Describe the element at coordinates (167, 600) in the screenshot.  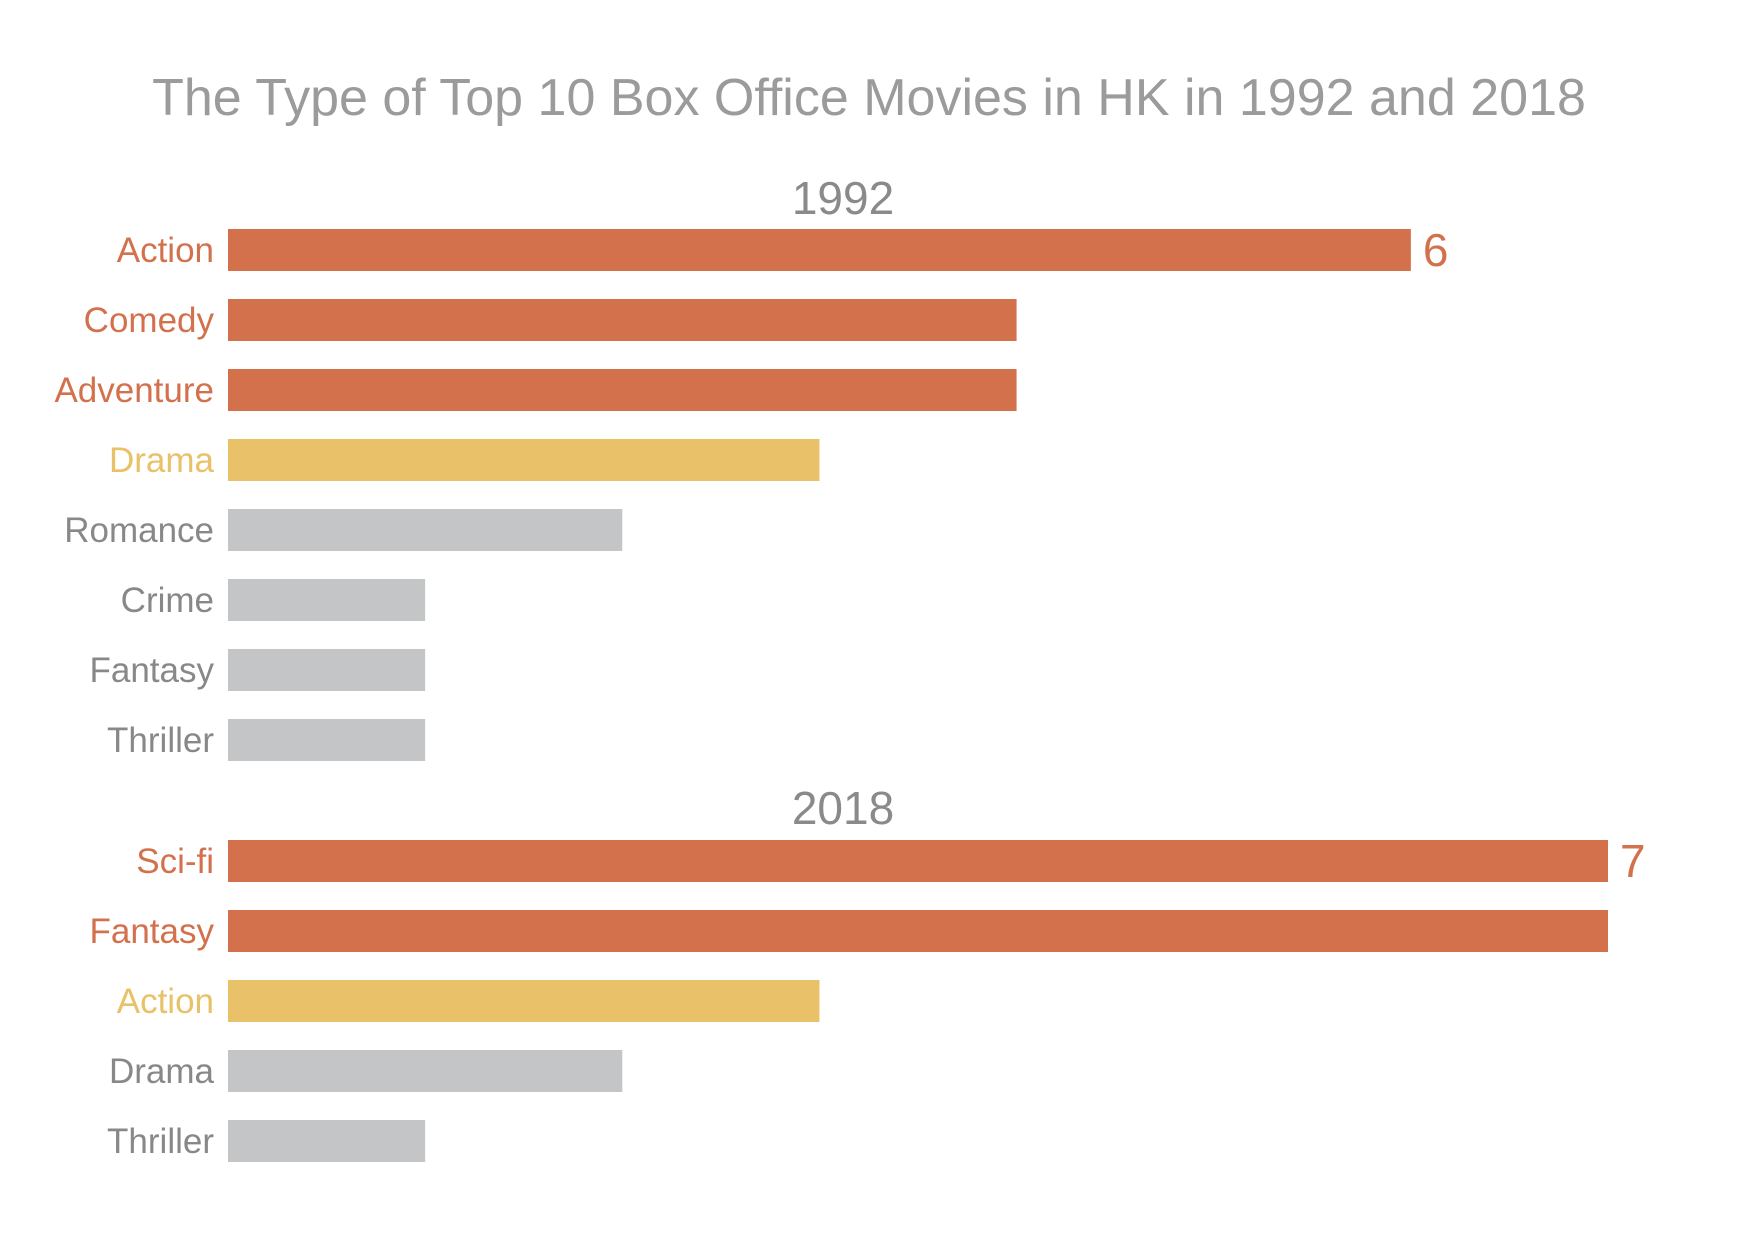
I see `category-label: Crime` at that location.